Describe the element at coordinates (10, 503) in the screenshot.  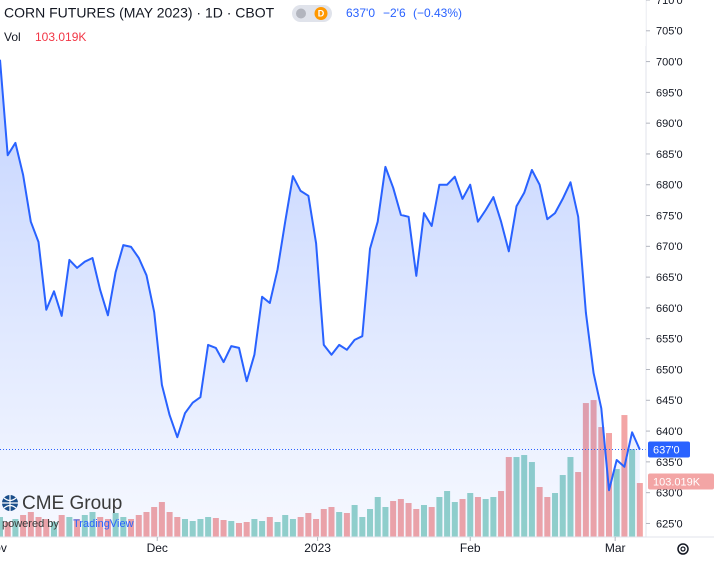
I see `logo-globe-lines` at that location.